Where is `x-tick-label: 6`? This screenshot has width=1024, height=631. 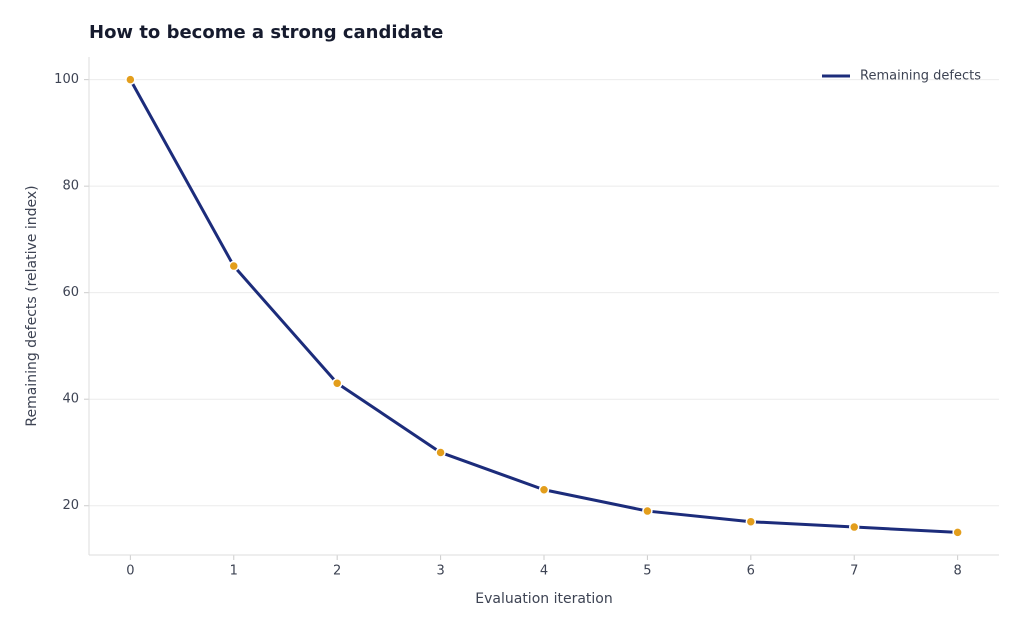 x-tick-label: 6 is located at coordinates (751, 571).